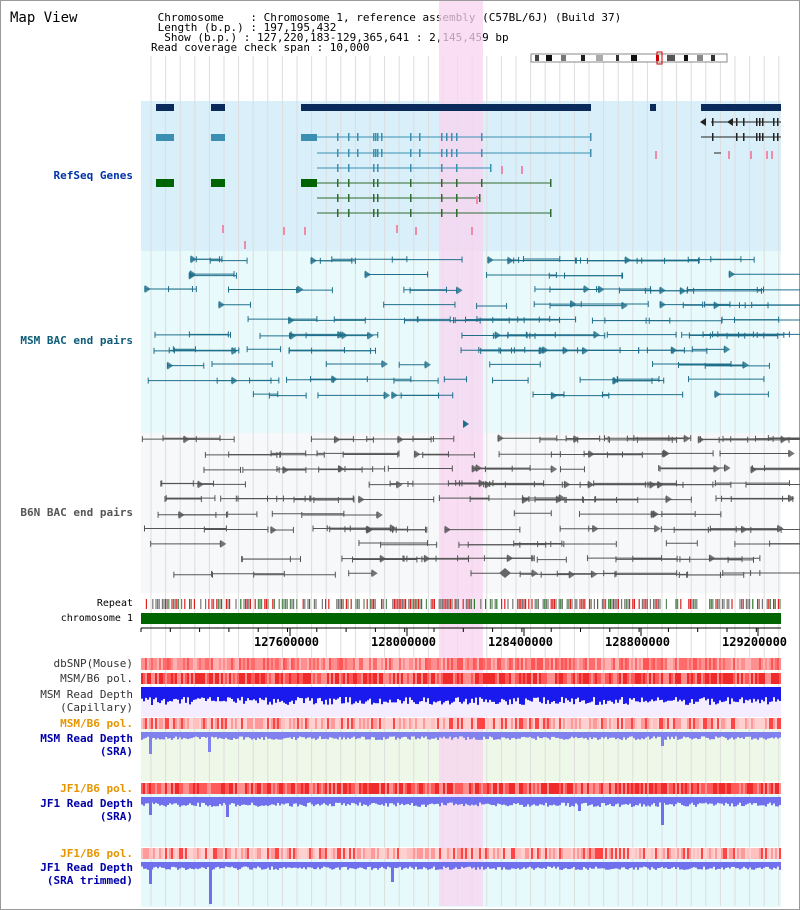 This screenshot has height=910, width=800. I want to click on b6n-bac-label: B6N BAC end pairs, so click(76, 512).